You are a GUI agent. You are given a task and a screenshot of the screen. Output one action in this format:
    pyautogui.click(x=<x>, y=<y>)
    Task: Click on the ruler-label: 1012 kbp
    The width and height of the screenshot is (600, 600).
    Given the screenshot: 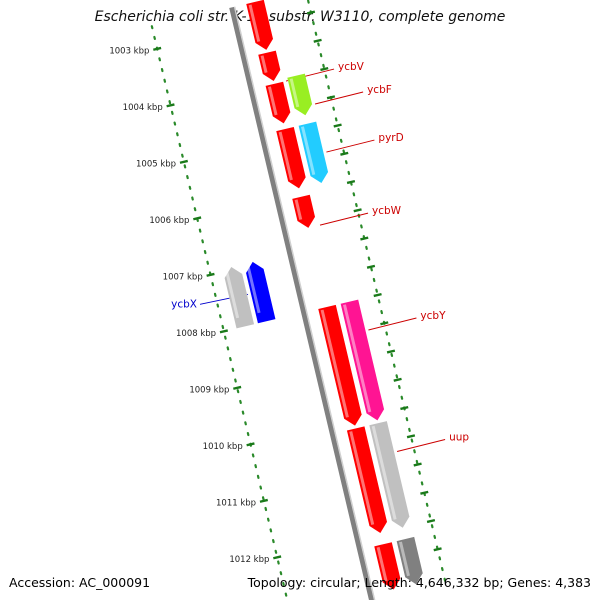 What is the action you would take?
    pyautogui.click(x=249, y=560)
    